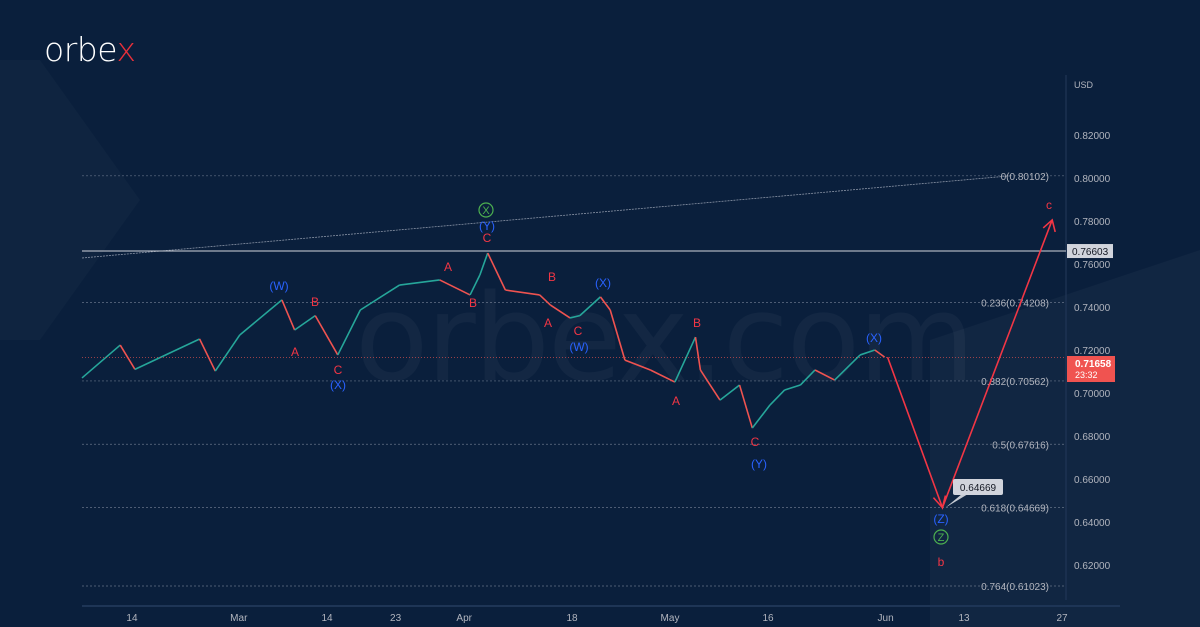  I want to click on projection-path, so click(969, 364).